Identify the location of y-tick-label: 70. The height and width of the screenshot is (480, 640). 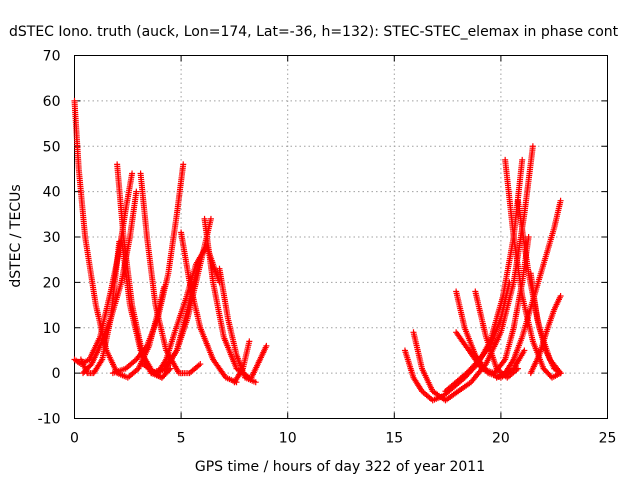
(52, 57).